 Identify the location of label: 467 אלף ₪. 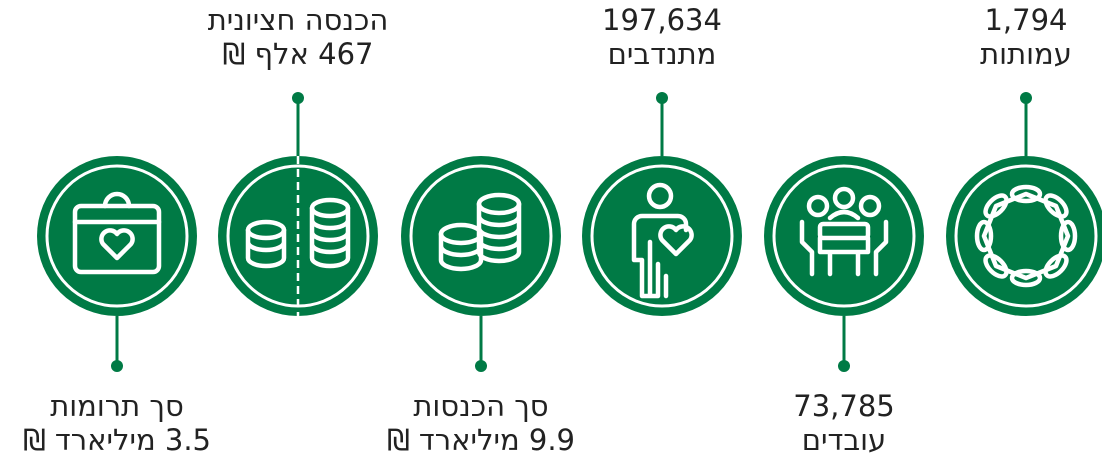
(298, 54).